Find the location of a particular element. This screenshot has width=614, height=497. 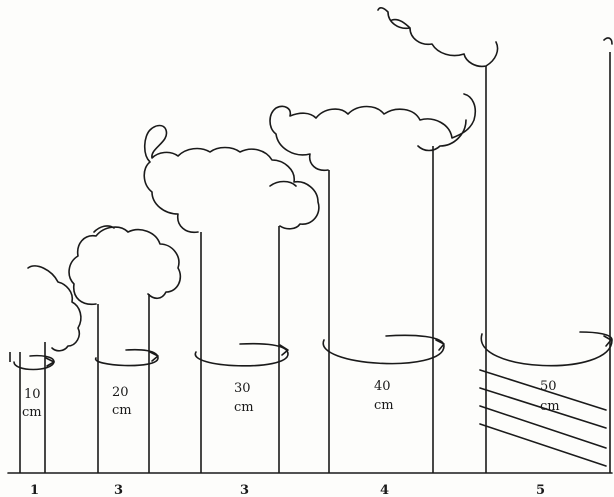

tree-5-girth-value: 50 is located at coordinates (548, 386).